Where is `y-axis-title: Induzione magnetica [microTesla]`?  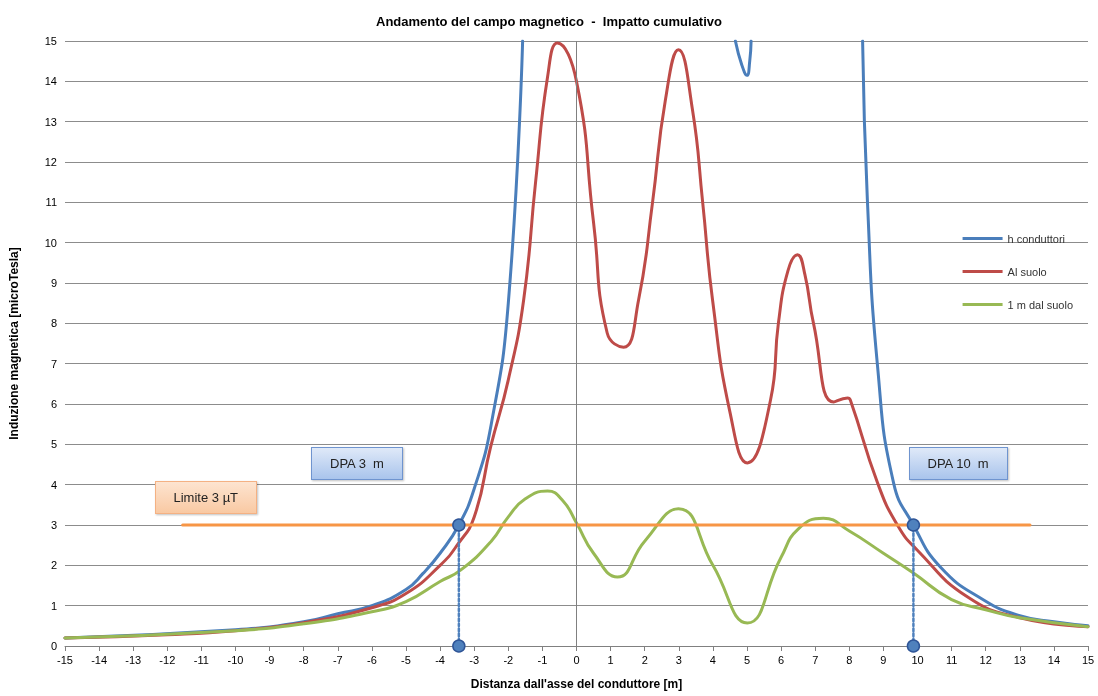 y-axis-title: Induzione magnetica [microTesla] is located at coordinates (14, 343).